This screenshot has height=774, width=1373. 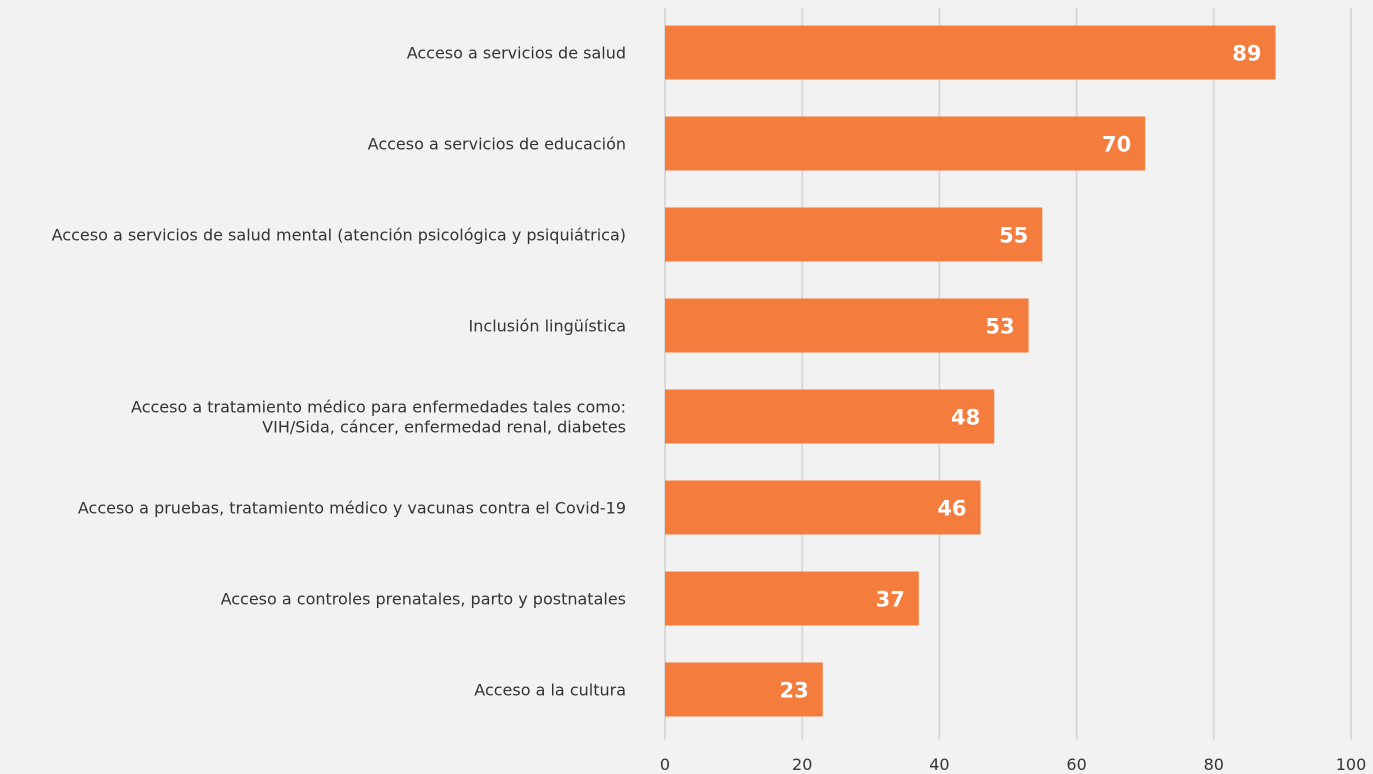 I want to click on data-label: 48, so click(x=965, y=418).